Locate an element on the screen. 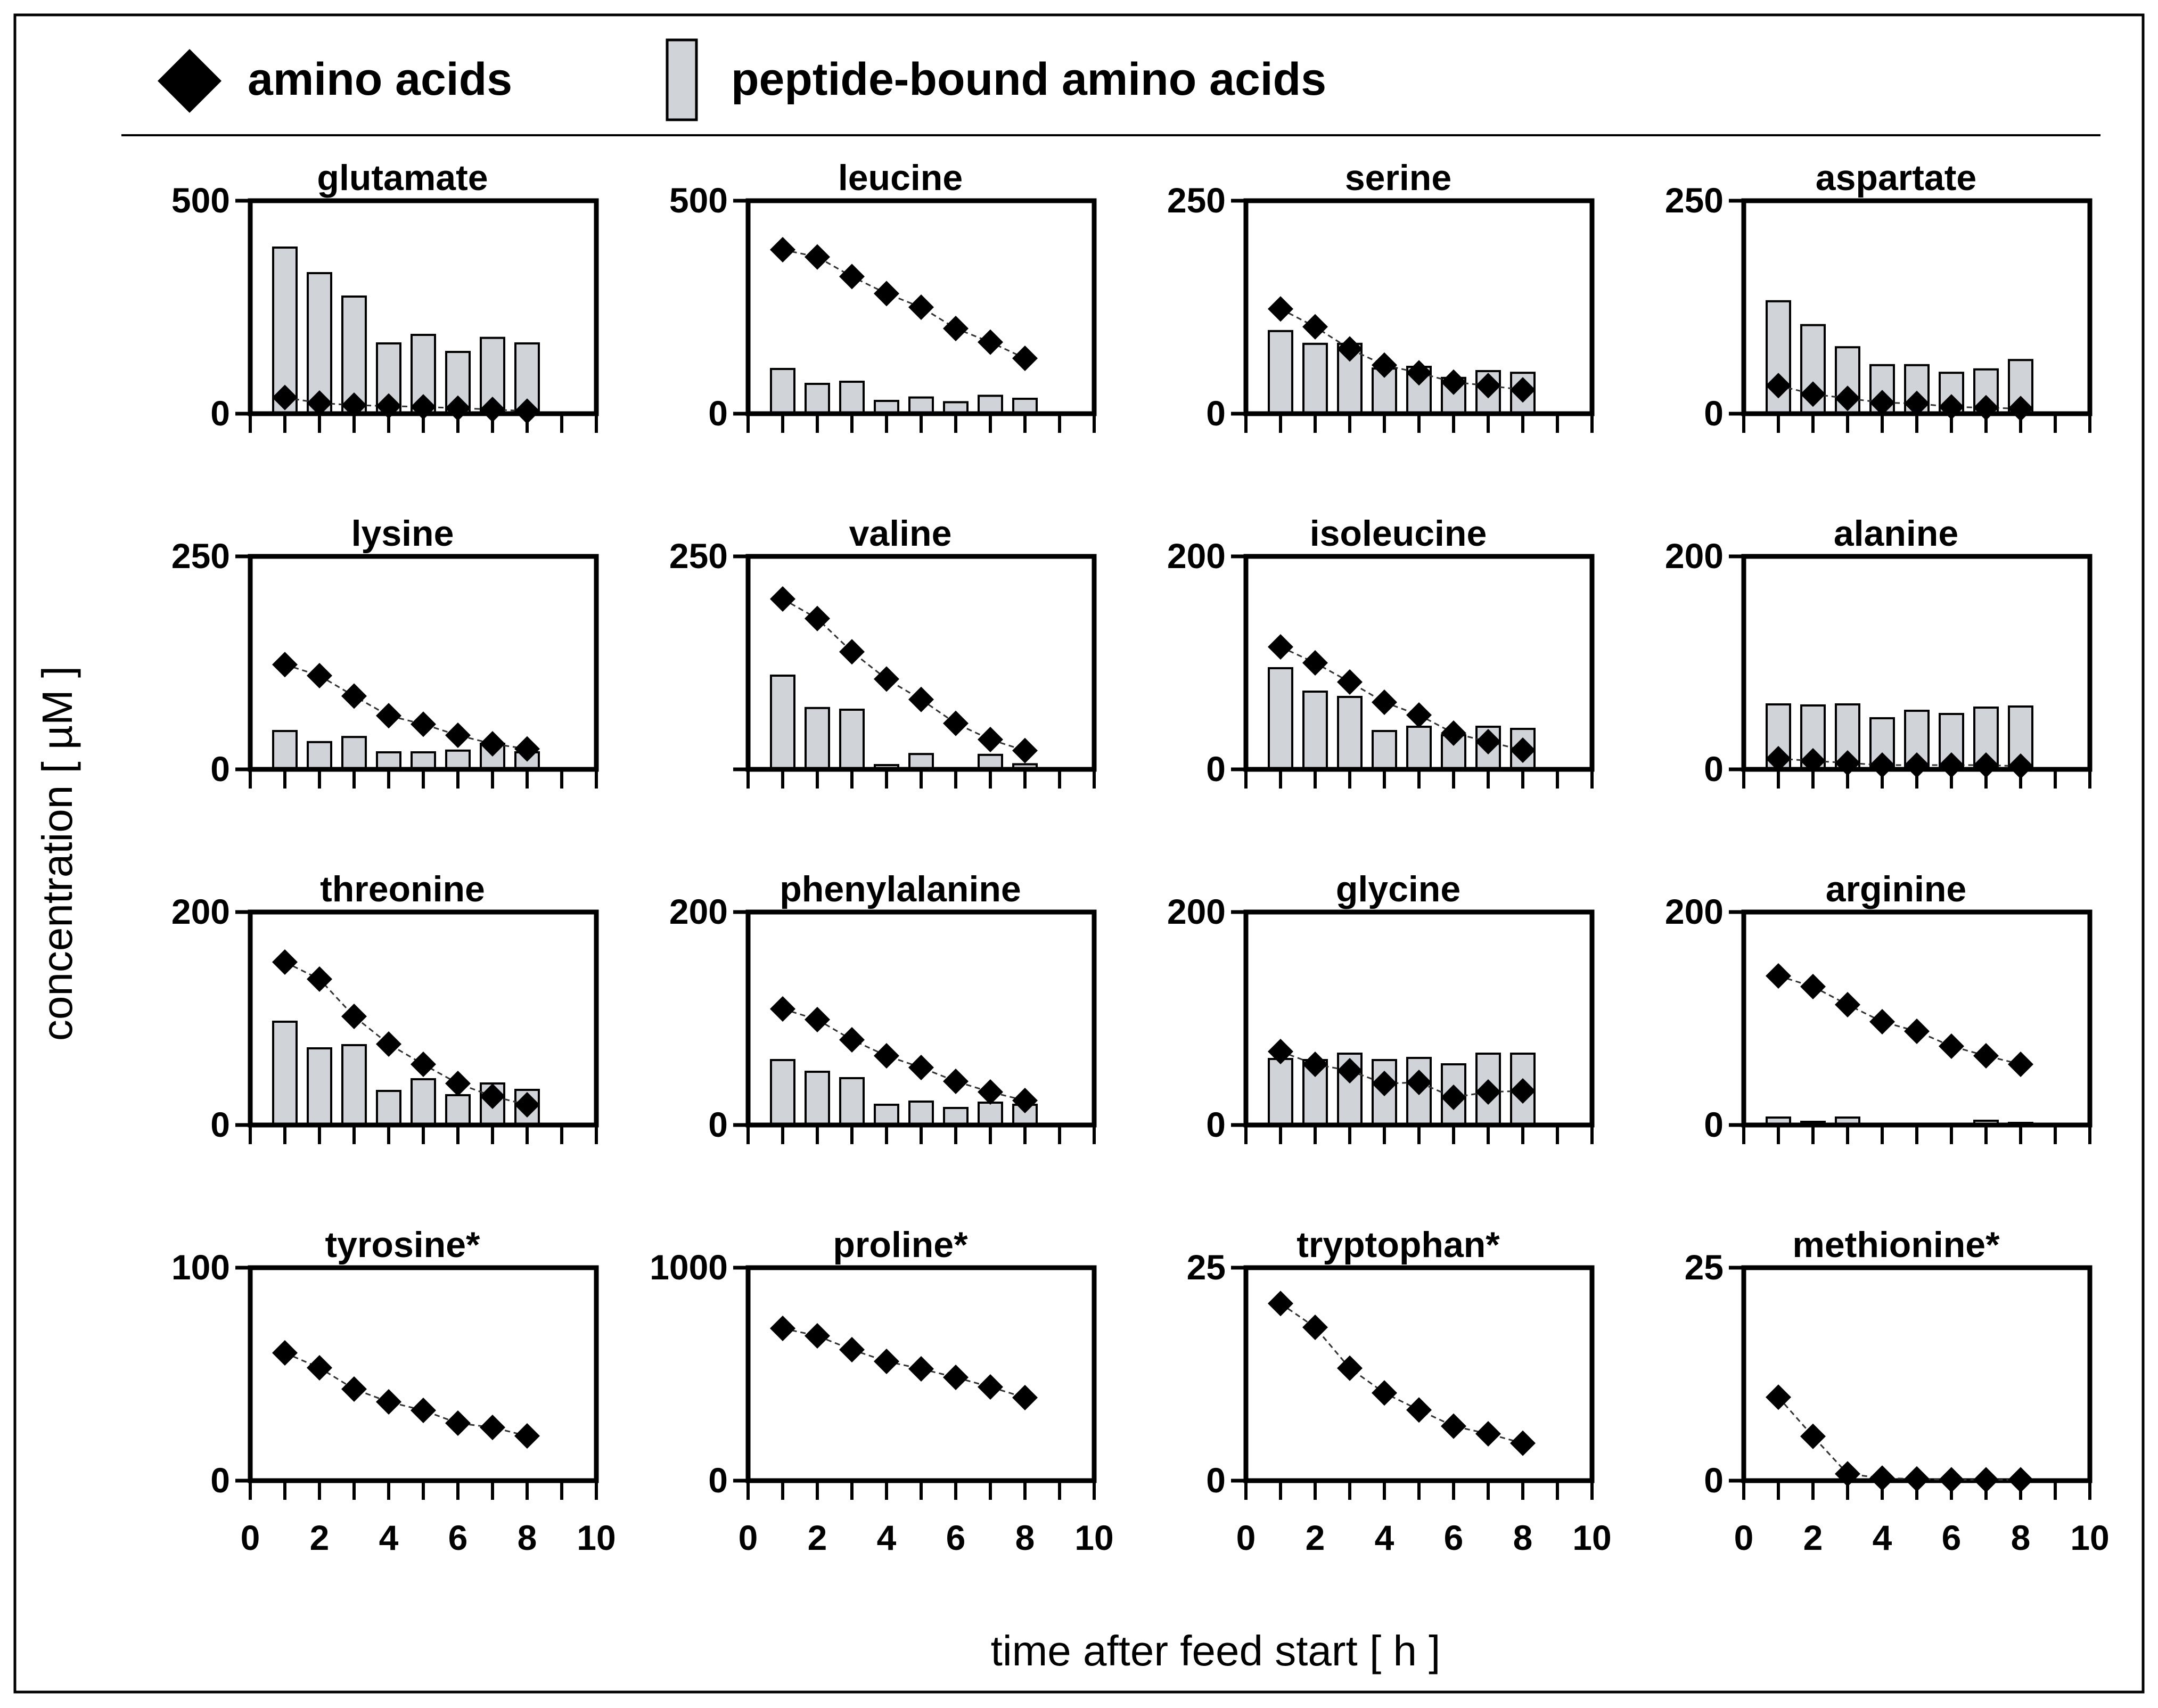 The height and width of the screenshot is (1708, 2158). panel-leucine: 500 0 leucine is located at coordinates (883, 295).